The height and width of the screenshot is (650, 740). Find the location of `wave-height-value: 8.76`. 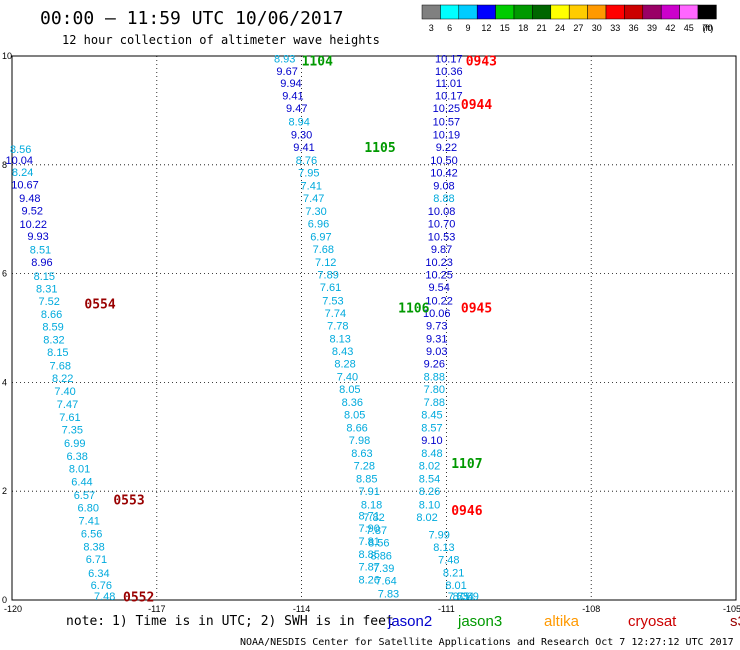

wave-height-value: 8.76 is located at coordinates (306, 161).